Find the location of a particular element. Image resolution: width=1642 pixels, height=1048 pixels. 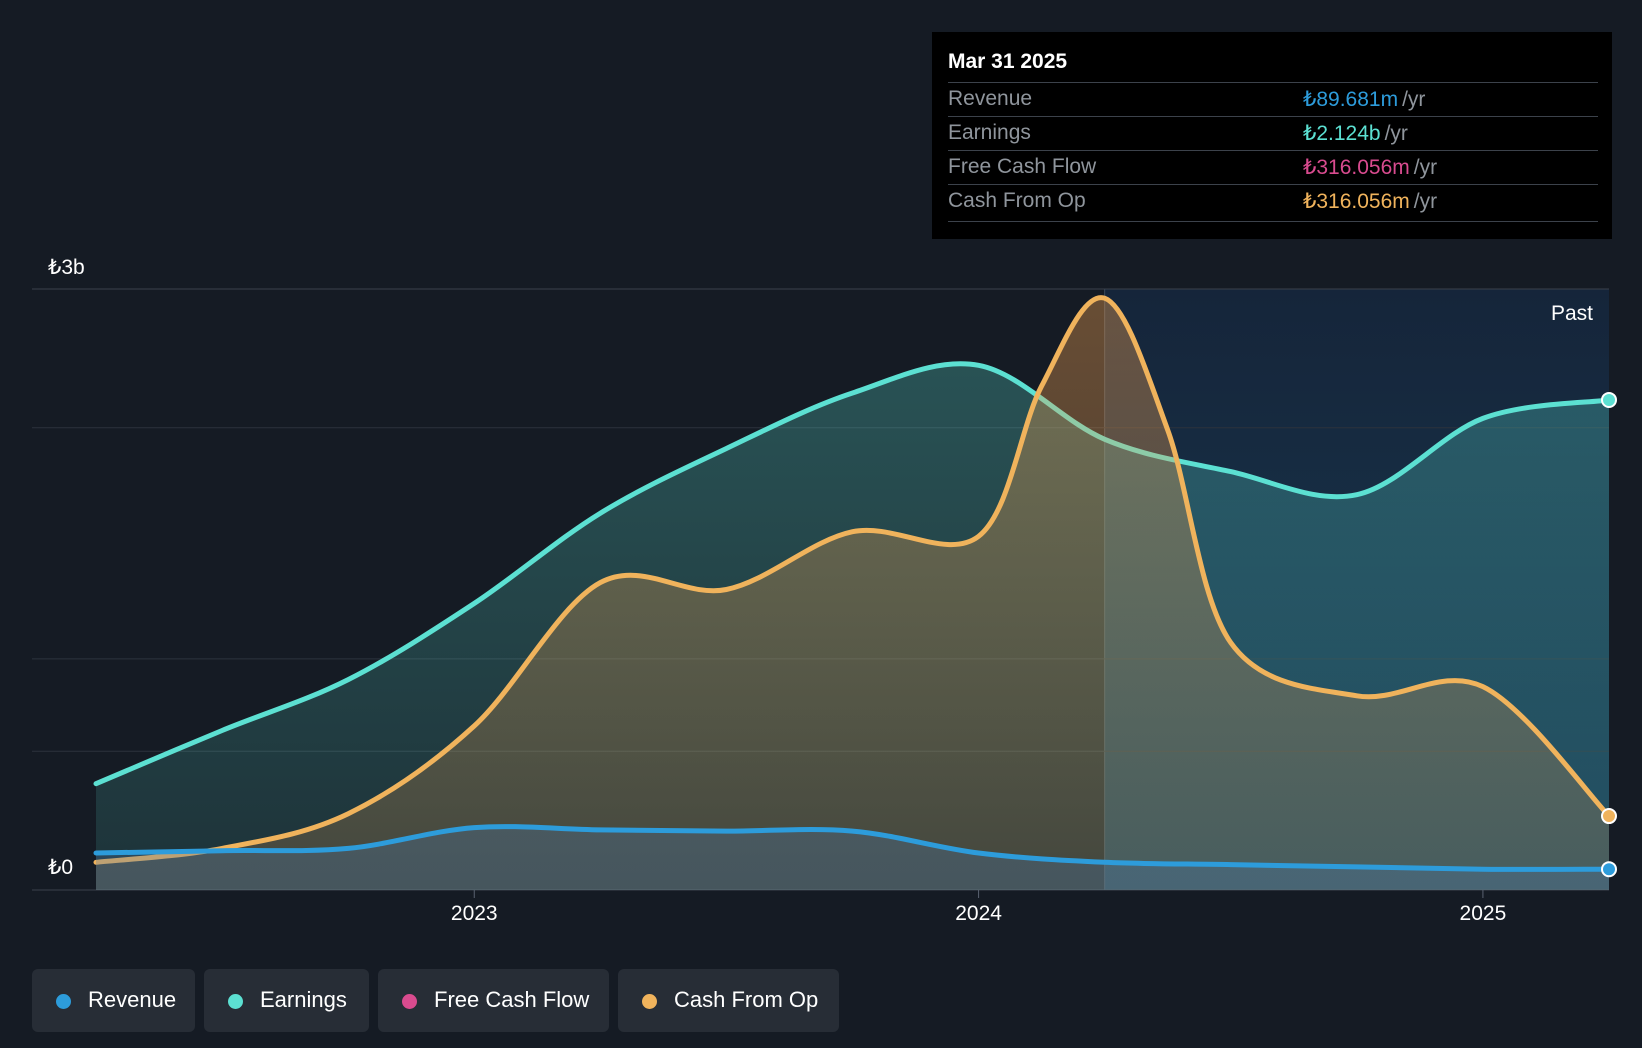

revenue-area is located at coordinates (852, 858).